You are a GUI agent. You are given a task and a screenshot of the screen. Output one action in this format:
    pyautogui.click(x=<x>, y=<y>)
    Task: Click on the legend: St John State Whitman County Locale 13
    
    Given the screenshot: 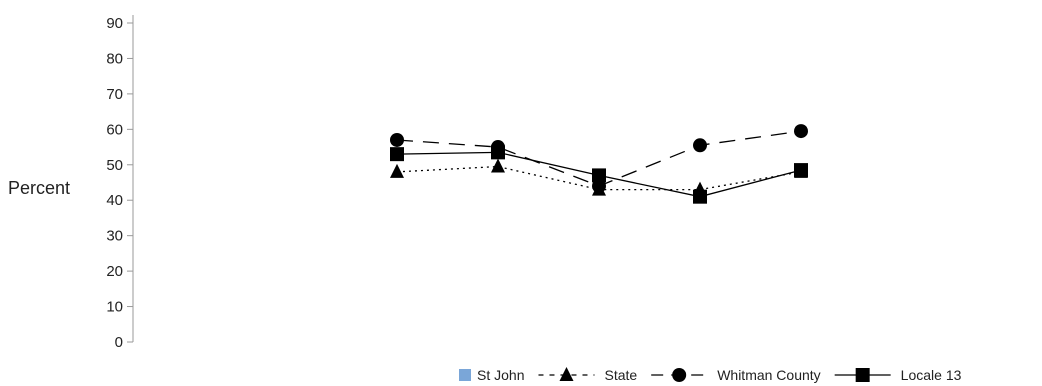 What is the action you would take?
    pyautogui.click(x=710, y=375)
    